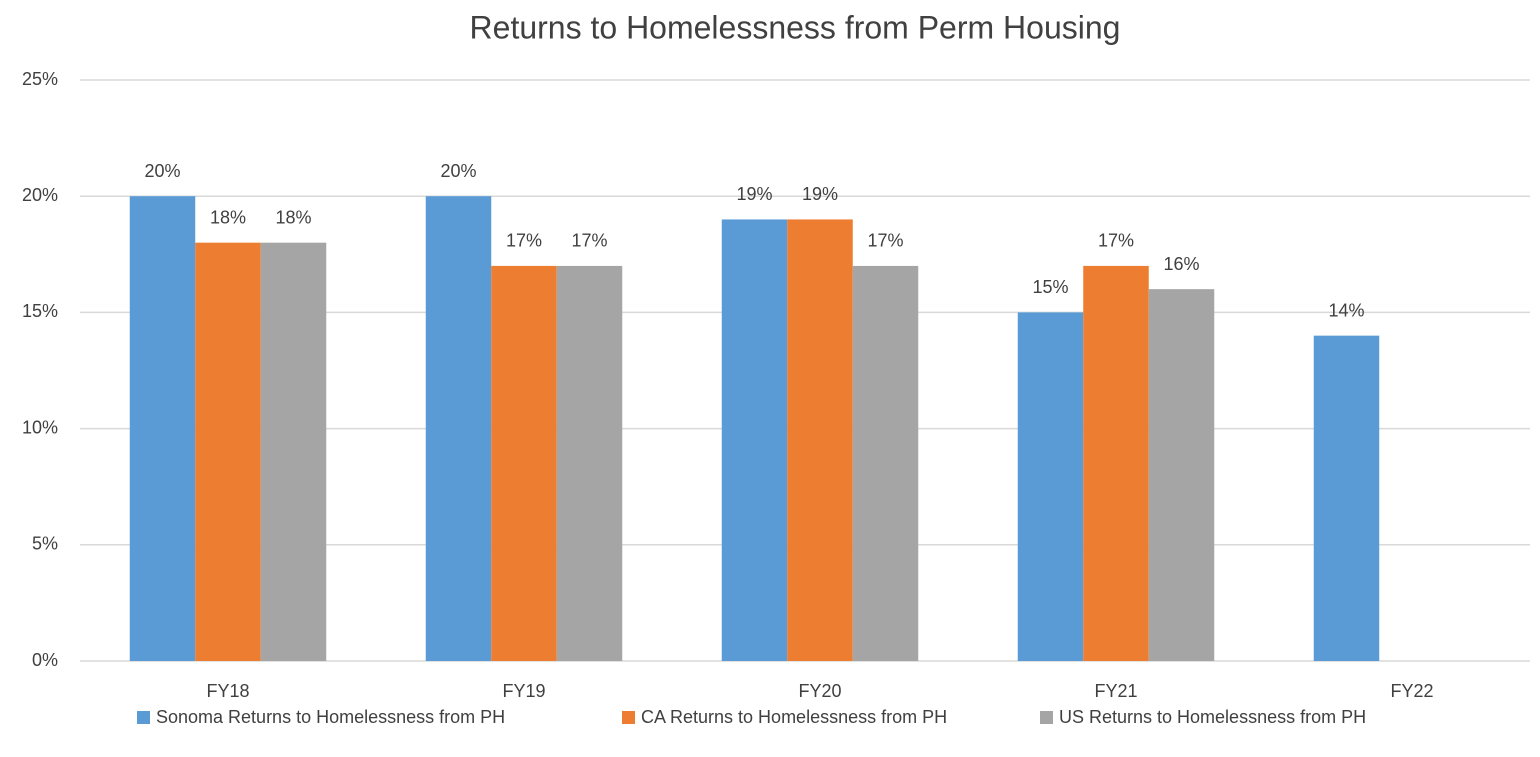 The image size is (1540, 757). What do you see at coordinates (45, 660) in the screenshot?
I see `y-tick-label: 0%` at bounding box center [45, 660].